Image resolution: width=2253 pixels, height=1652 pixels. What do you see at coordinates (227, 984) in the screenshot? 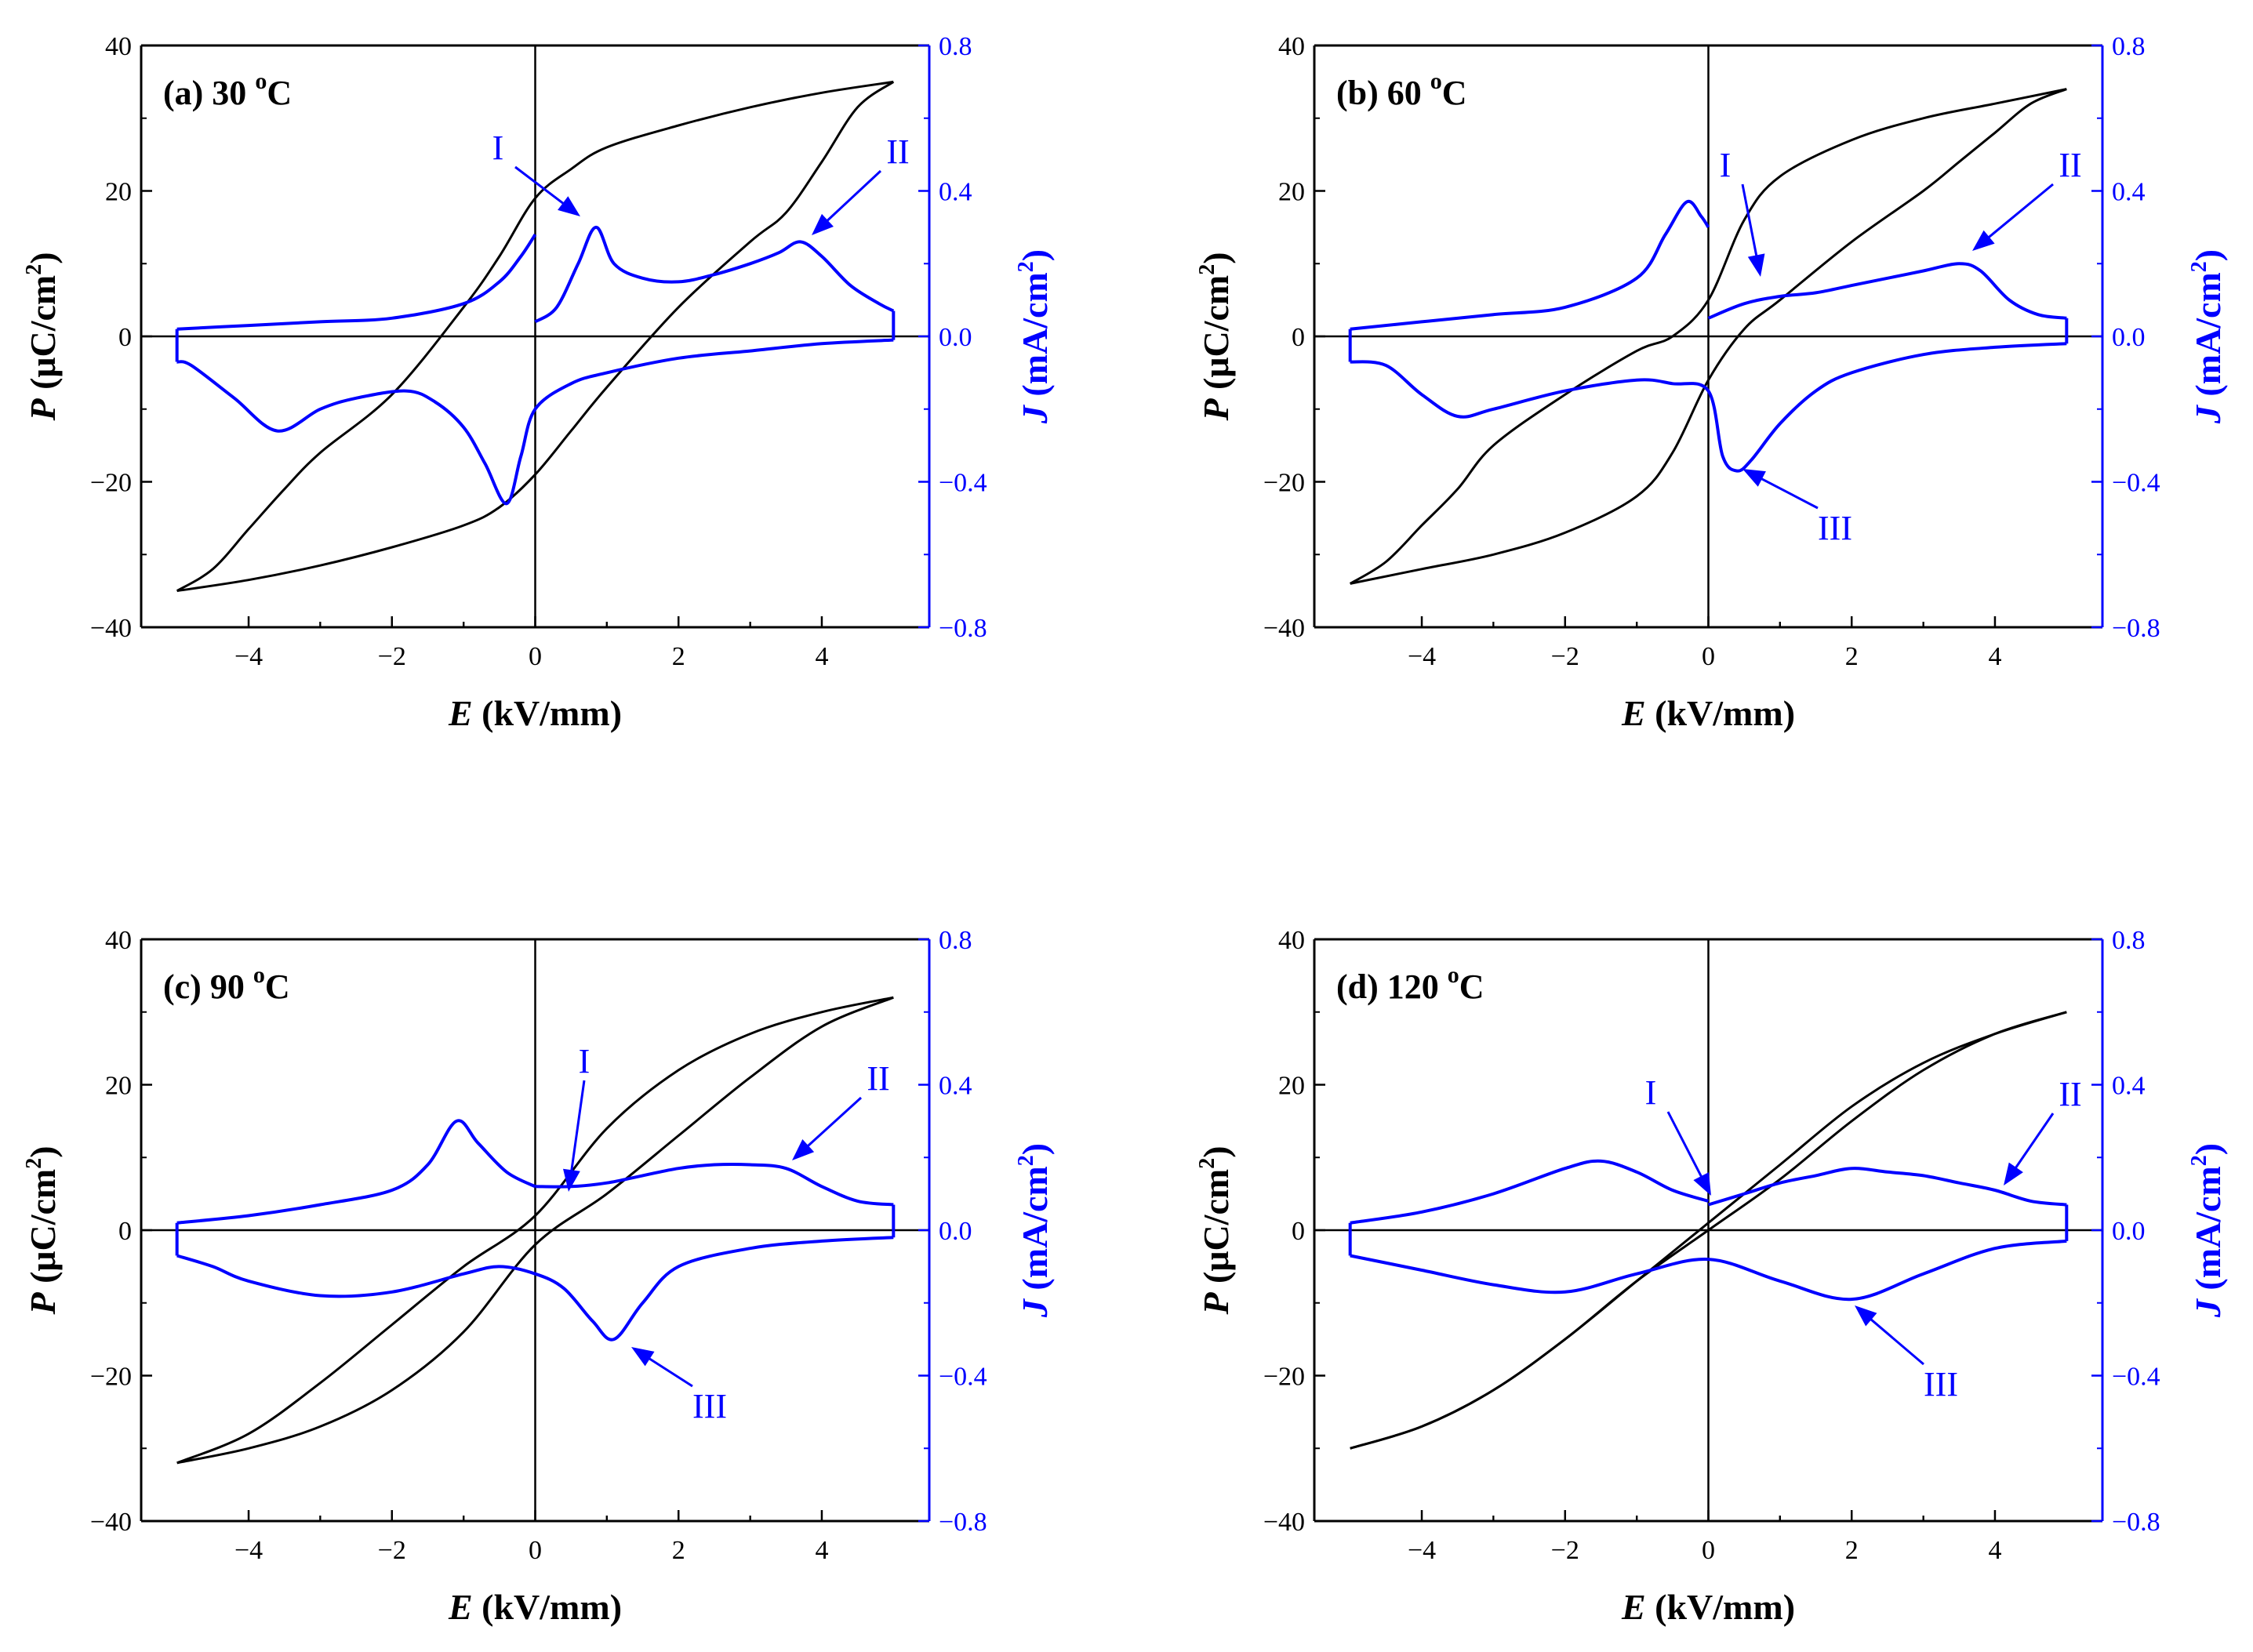
I see `panel-label: (c) 90 oC` at bounding box center [227, 984].